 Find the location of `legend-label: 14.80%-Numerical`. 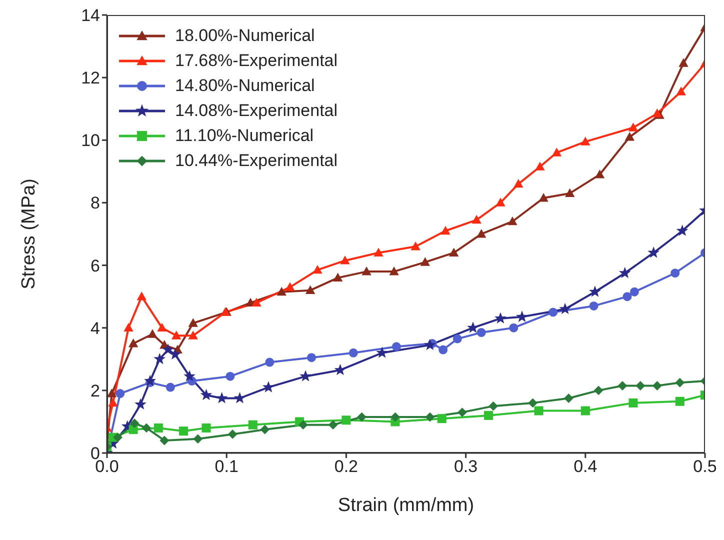

legend-label: 14.80%-Numerical is located at coordinates (245, 86).